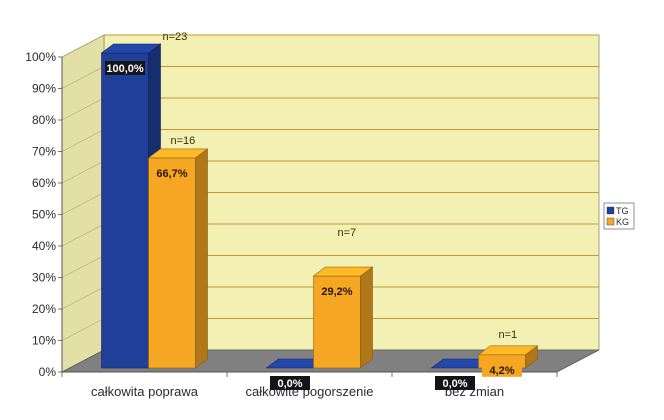  I want to click on legend-label-tg: TG, so click(622, 211).